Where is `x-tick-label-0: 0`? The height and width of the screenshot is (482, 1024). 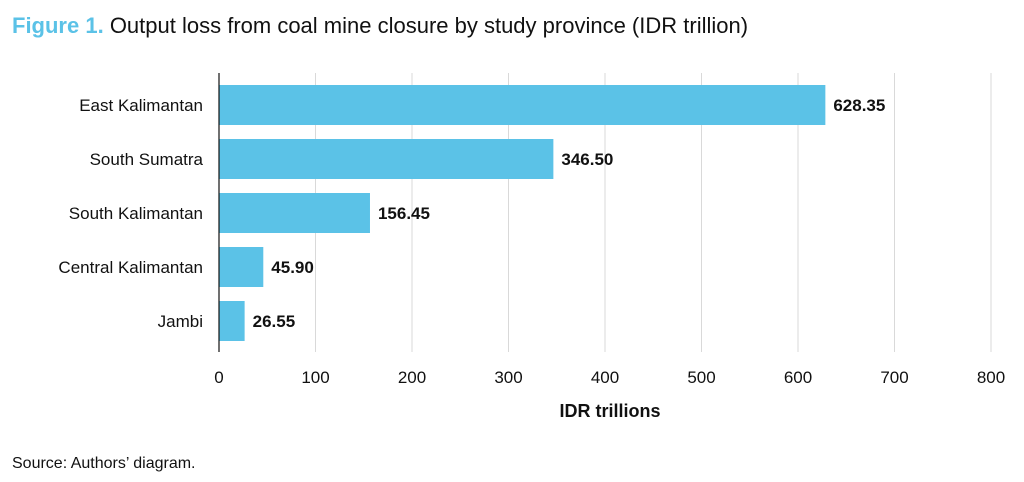
x-tick-label-0: 0 is located at coordinates (218, 377).